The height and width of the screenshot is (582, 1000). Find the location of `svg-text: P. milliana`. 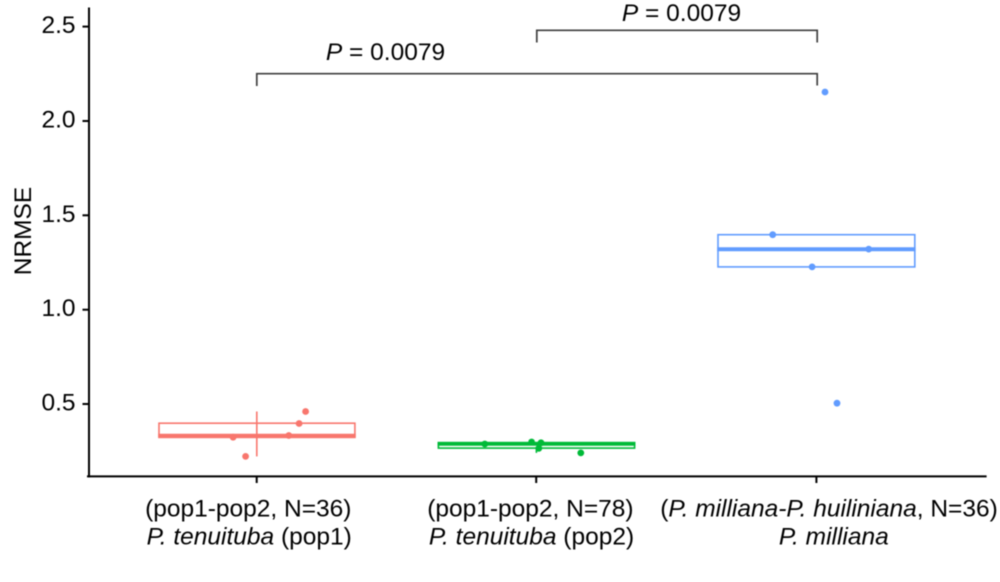

svg-text: P. milliana is located at coordinates (834, 537).